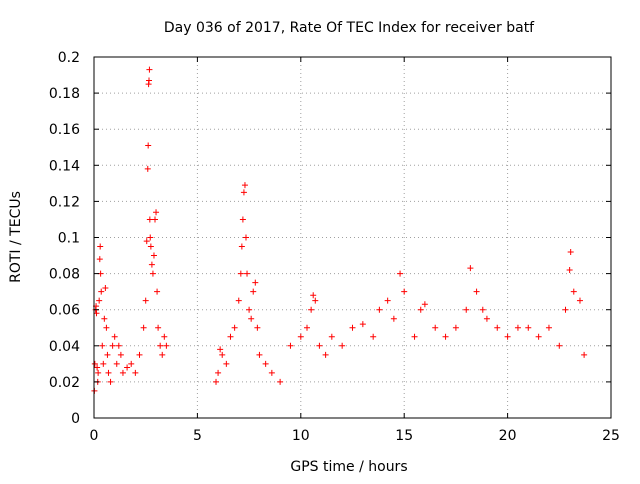  What do you see at coordinates (64, 166) in the screenshot?
I see `y-tick-label: 0.14` at bounding box center [64, 166].